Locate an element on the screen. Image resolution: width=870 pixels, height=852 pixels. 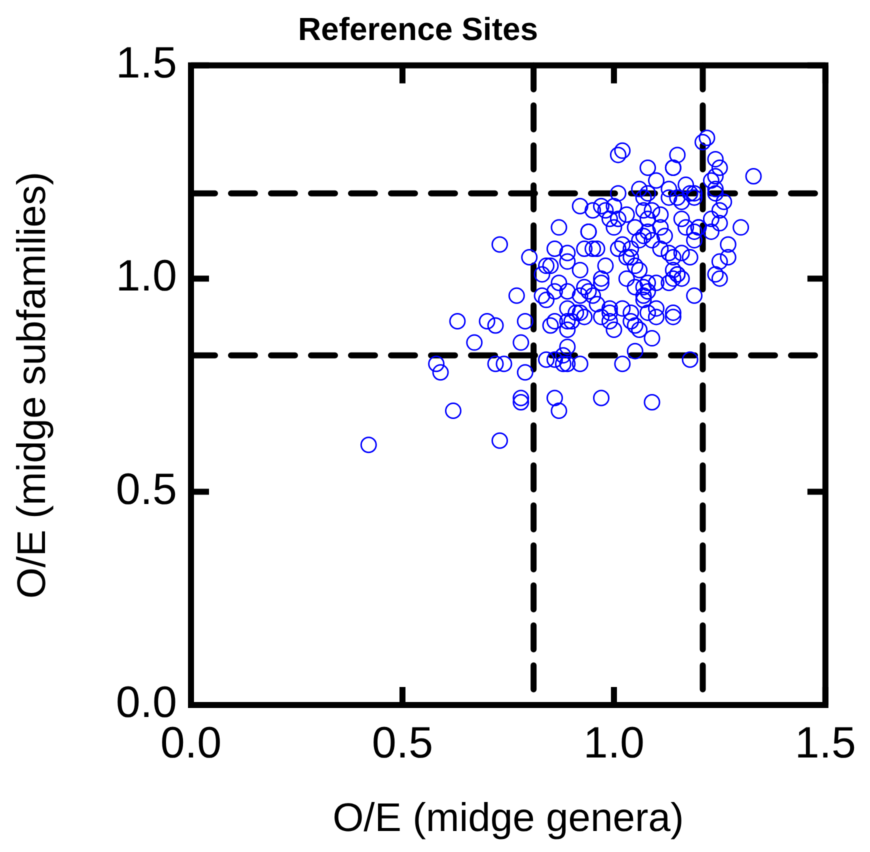
y-tick-label: 1.5 is located at coordinates (146, 63).